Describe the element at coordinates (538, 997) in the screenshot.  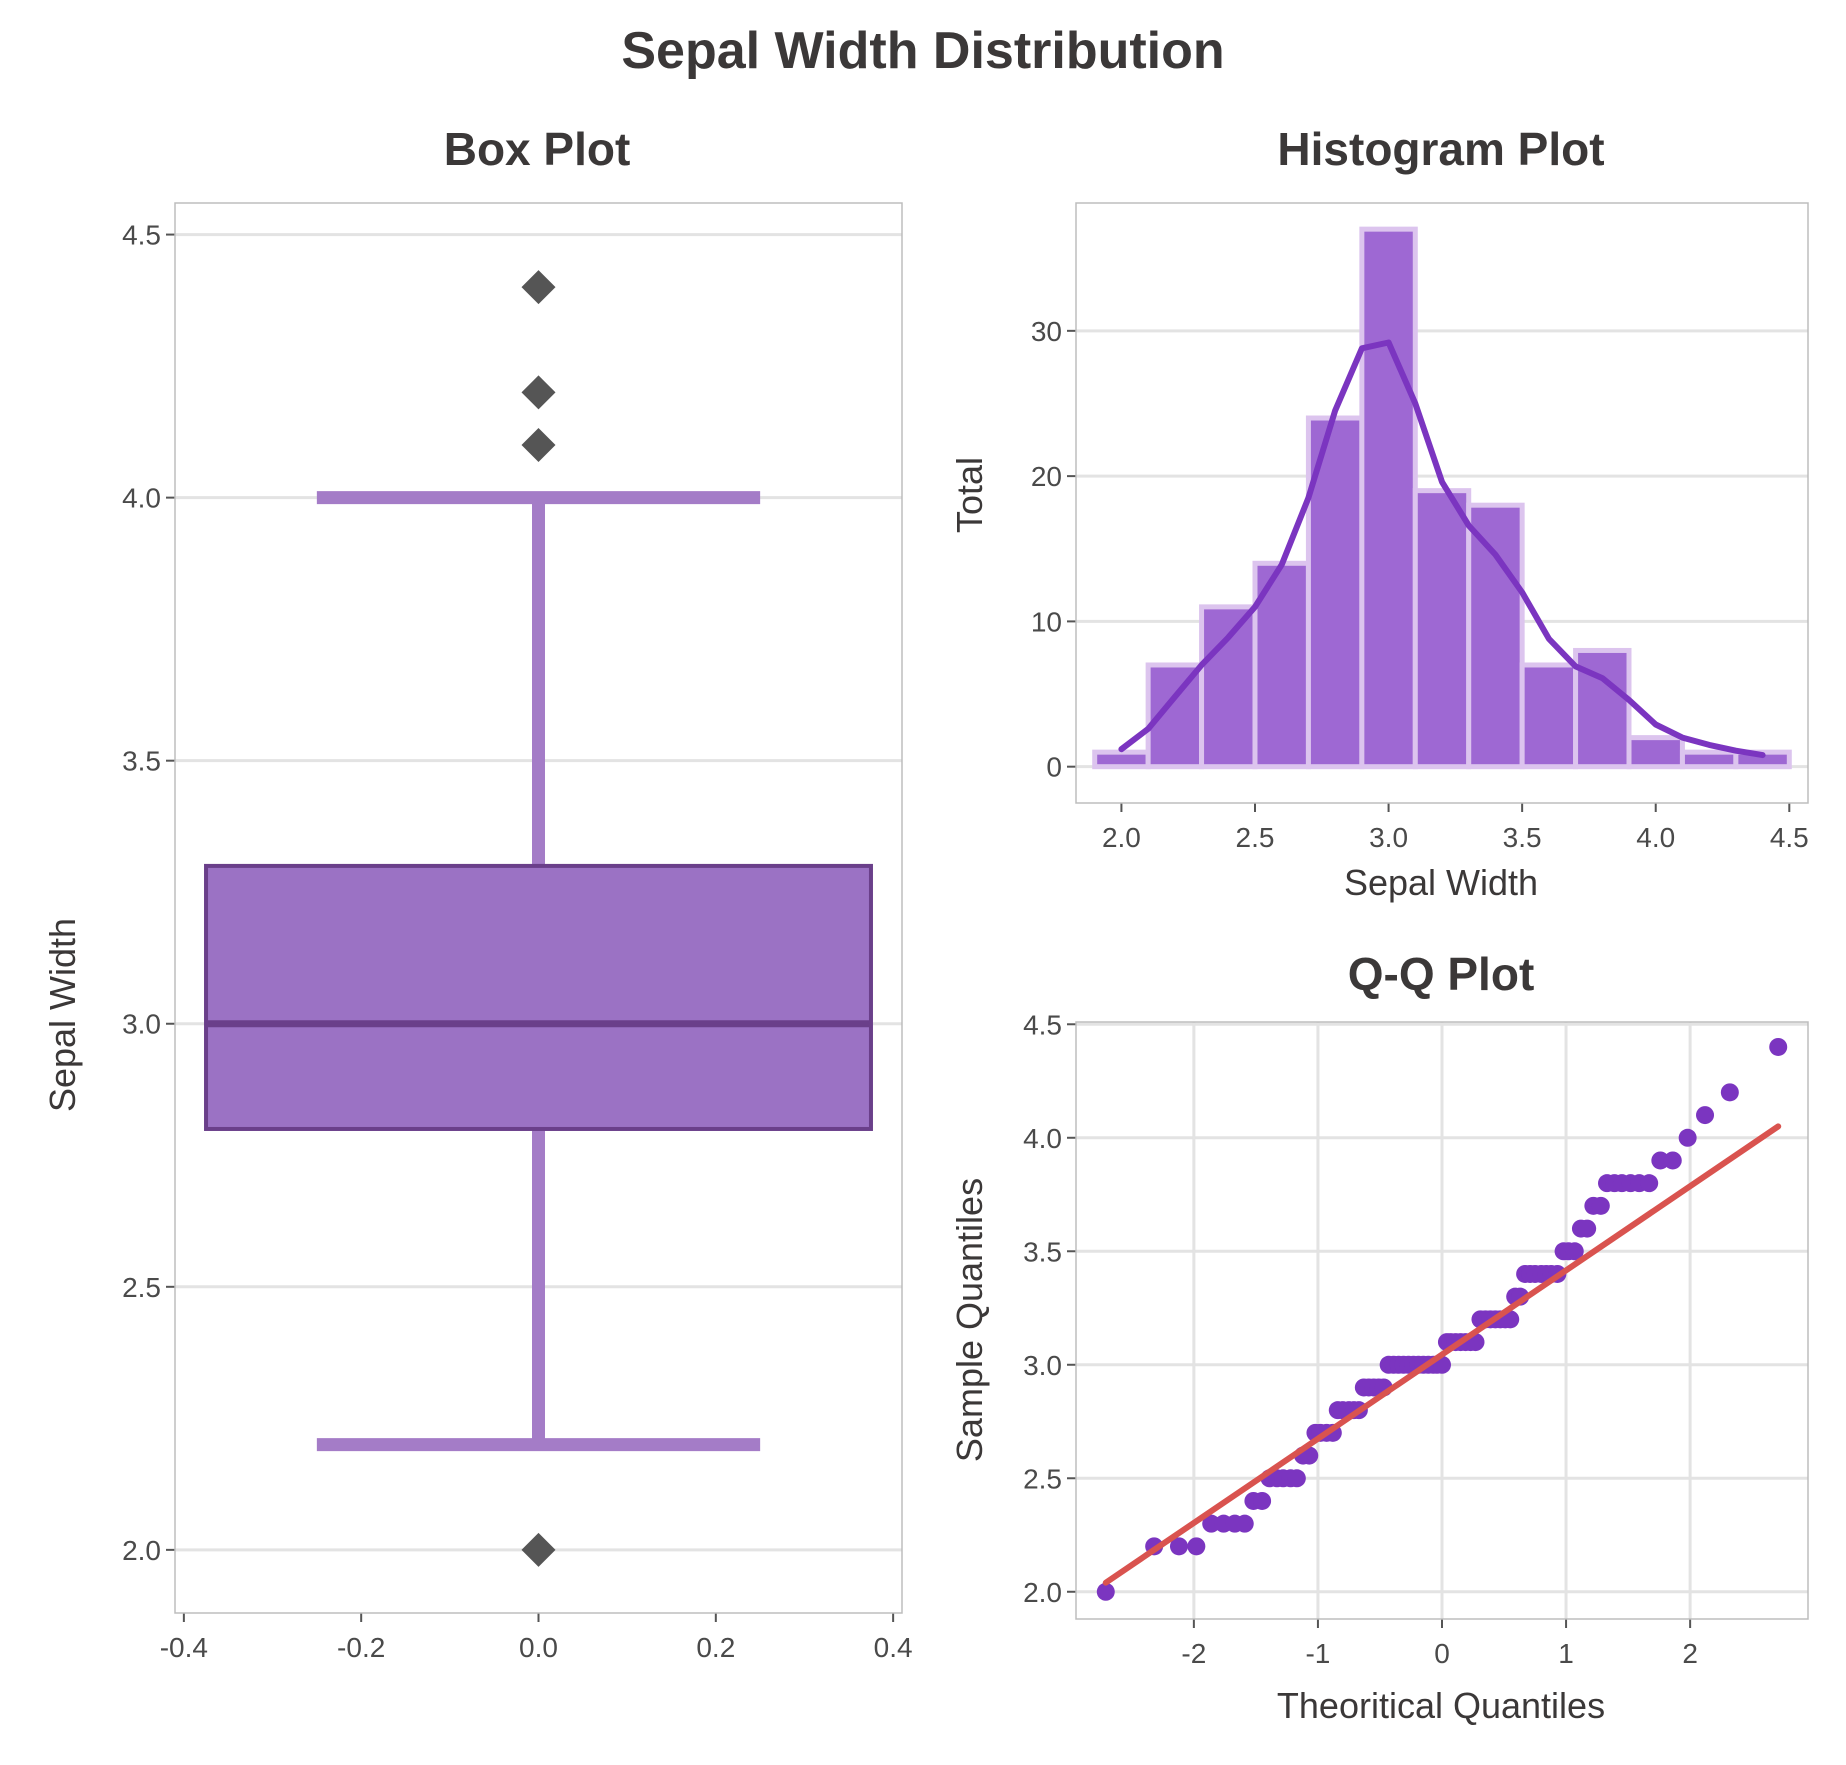
I see `box-plot-box` at that location.